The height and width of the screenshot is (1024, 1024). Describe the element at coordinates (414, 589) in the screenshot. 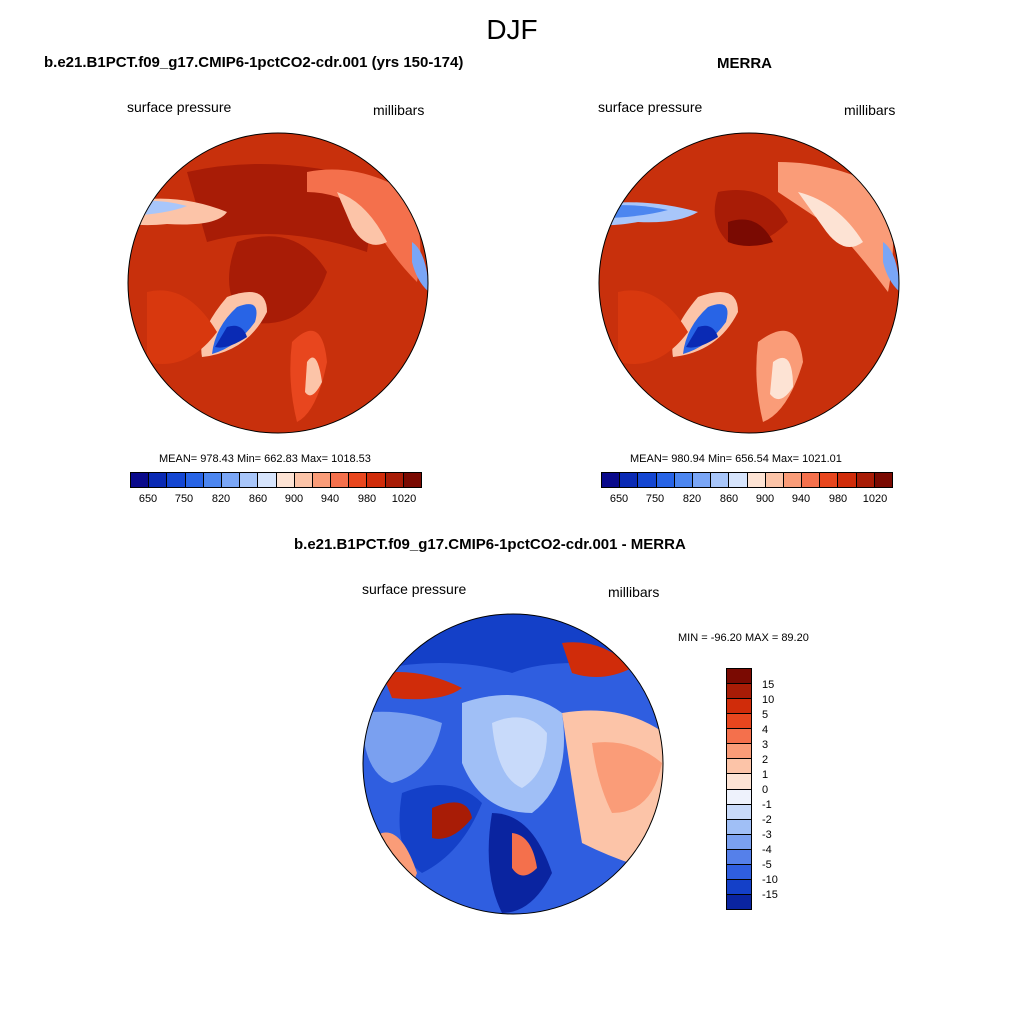

I see `panel-3-variable-label: surface pressure` at that location.